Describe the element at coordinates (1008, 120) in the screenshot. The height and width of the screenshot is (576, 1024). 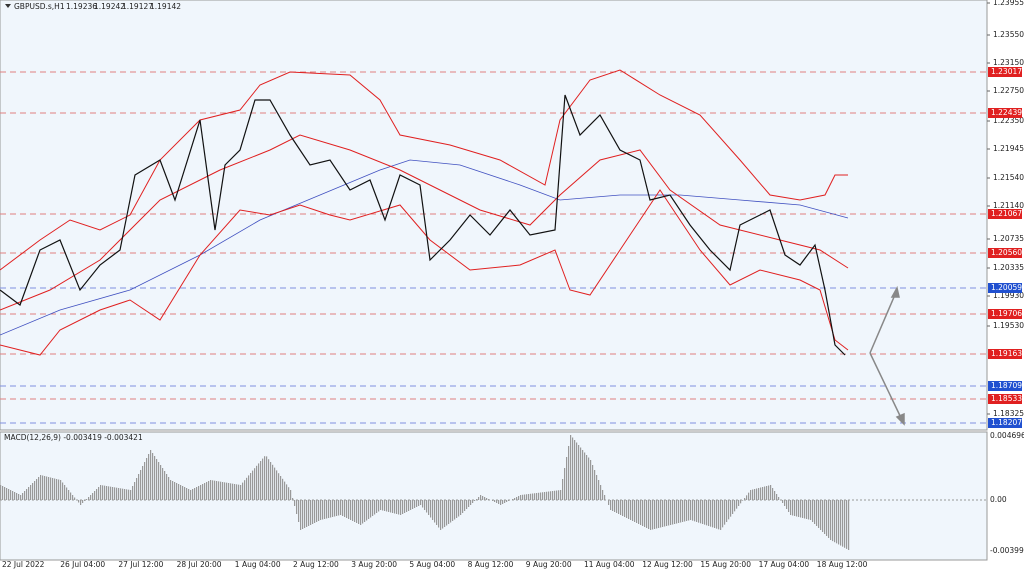
I see `price-tick-label: 1.22350` at that location.